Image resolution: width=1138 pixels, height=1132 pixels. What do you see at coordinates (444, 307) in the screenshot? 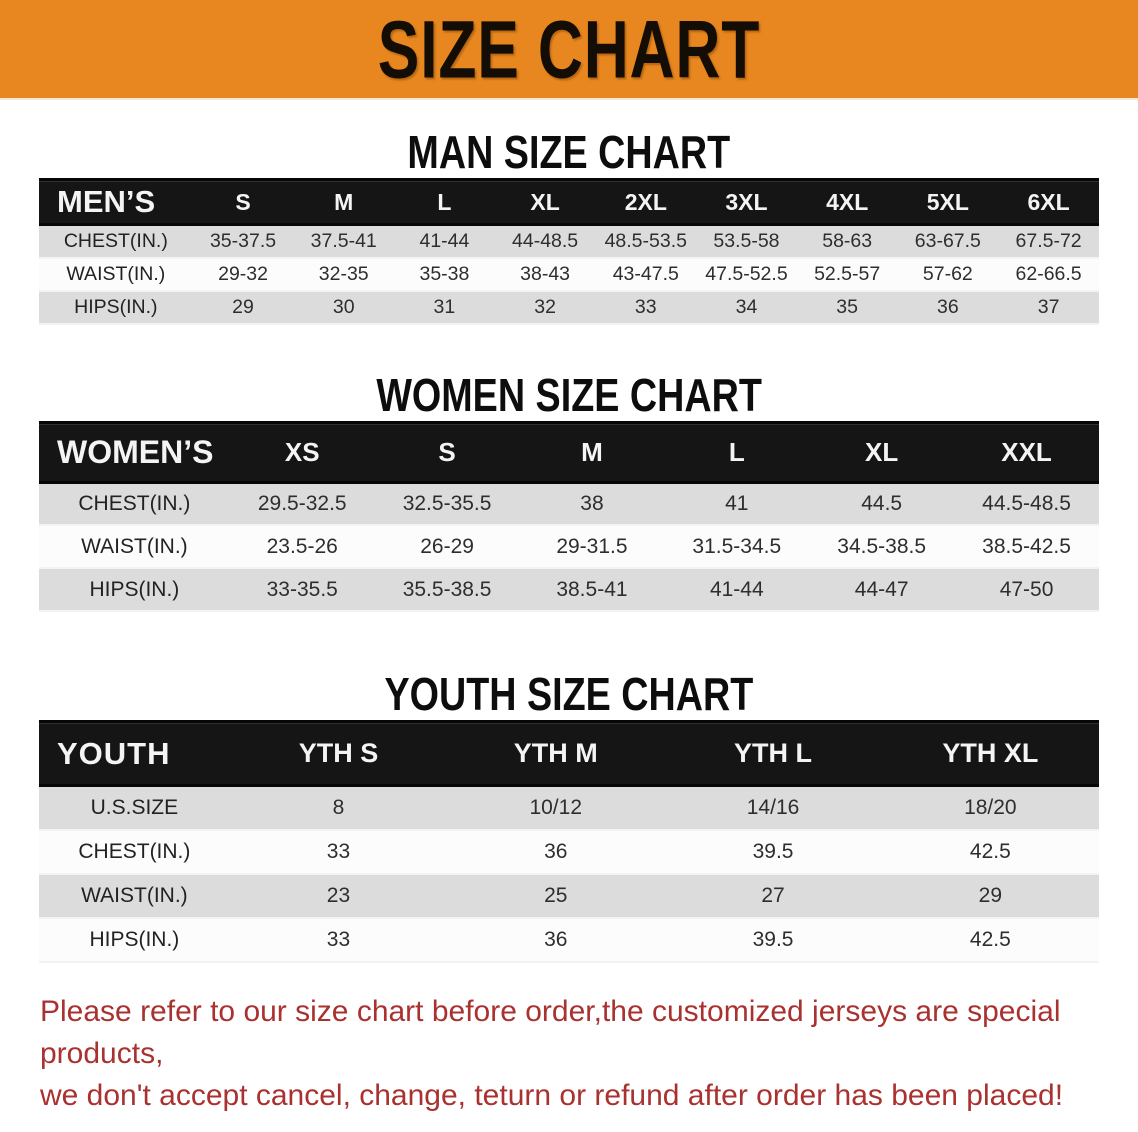
I see `size-value-cell: 31` at bounding box center [444, 307].